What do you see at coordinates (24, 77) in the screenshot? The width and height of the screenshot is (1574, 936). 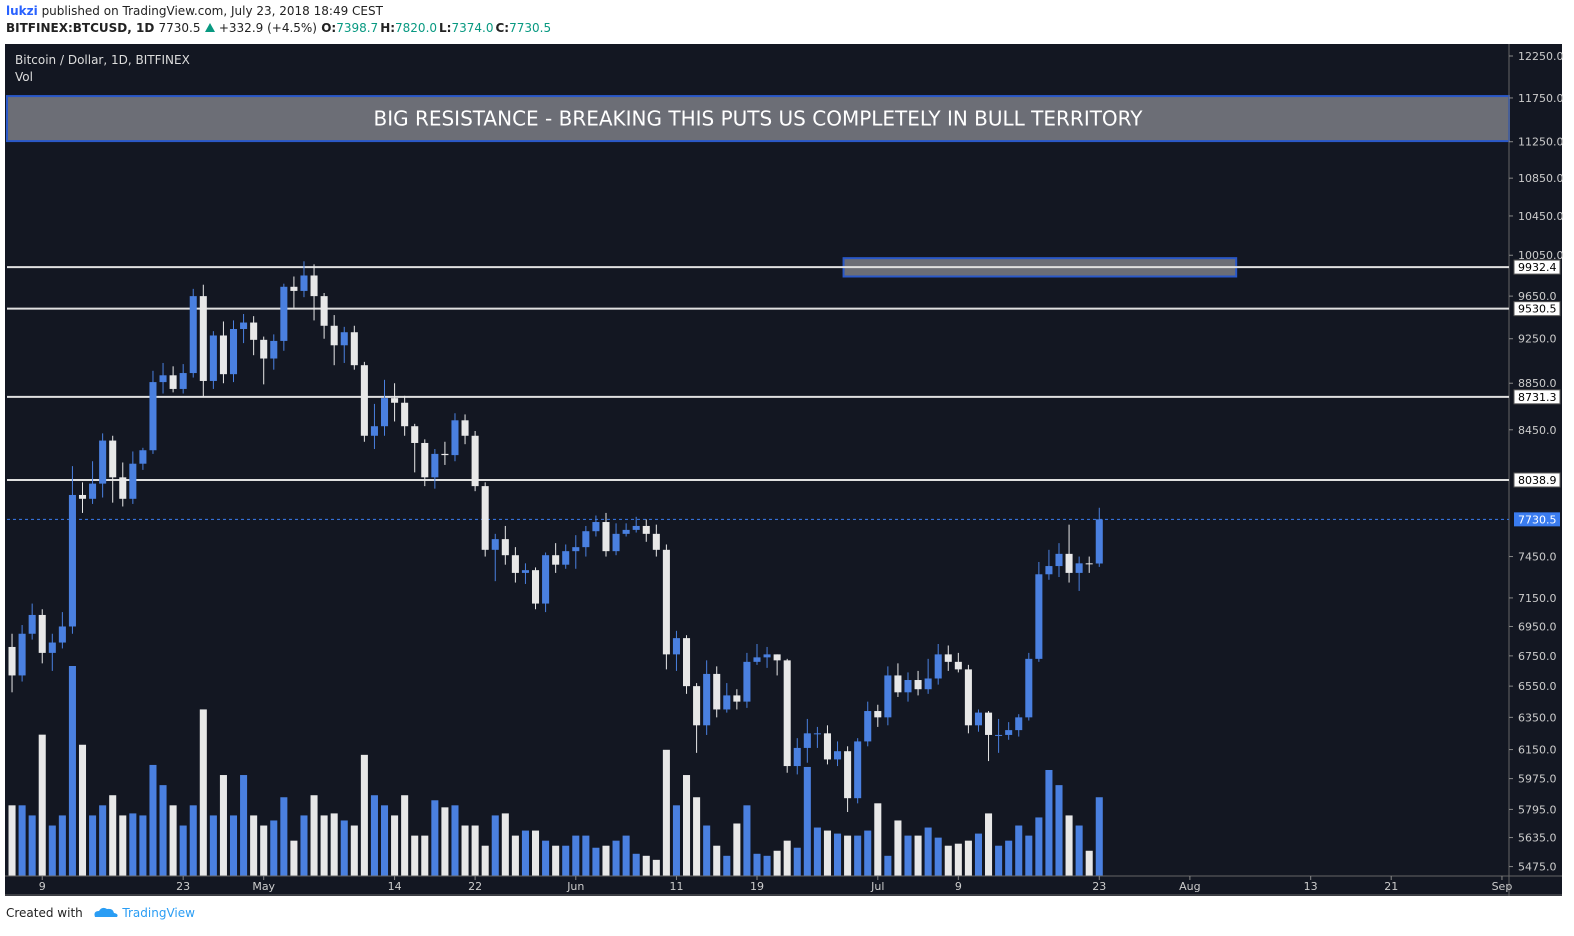 I see `volume-label: Vol` at bounding box center [24, 77].